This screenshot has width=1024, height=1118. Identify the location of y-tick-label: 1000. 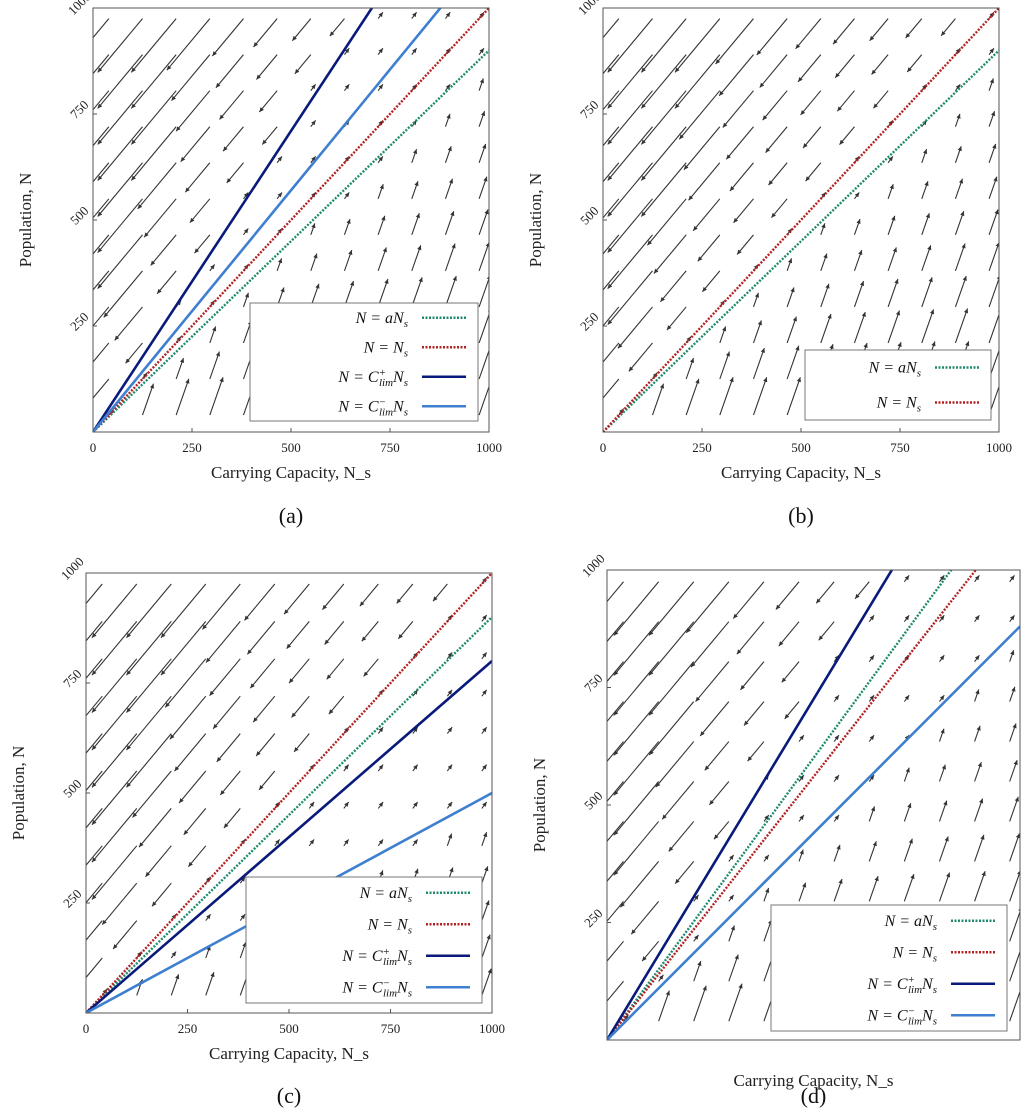
(72, 568).